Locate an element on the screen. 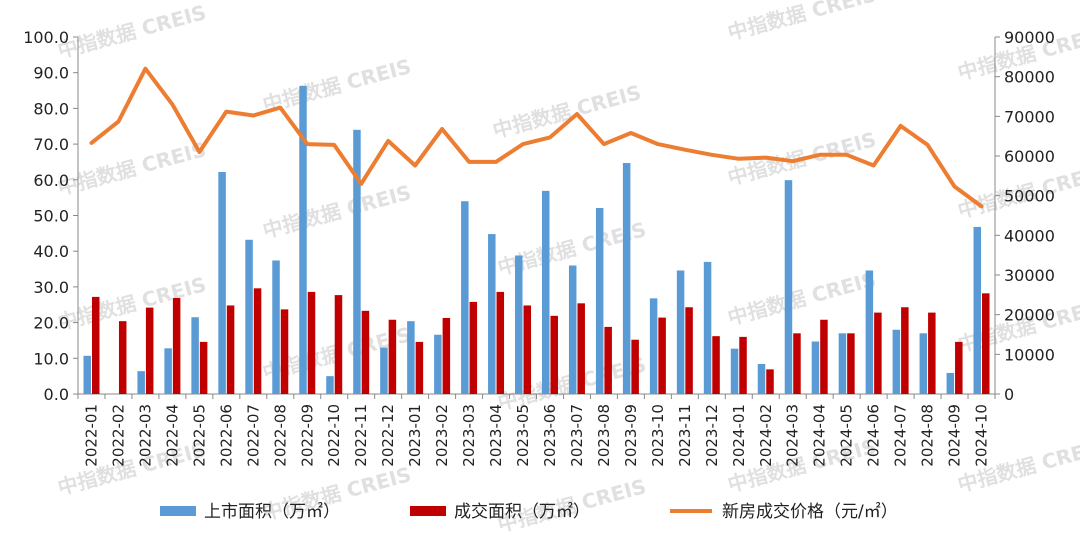 This screenshot has height=537, width=1080. x-tick-label: 2022-06 is located at coordinates (226, 435).